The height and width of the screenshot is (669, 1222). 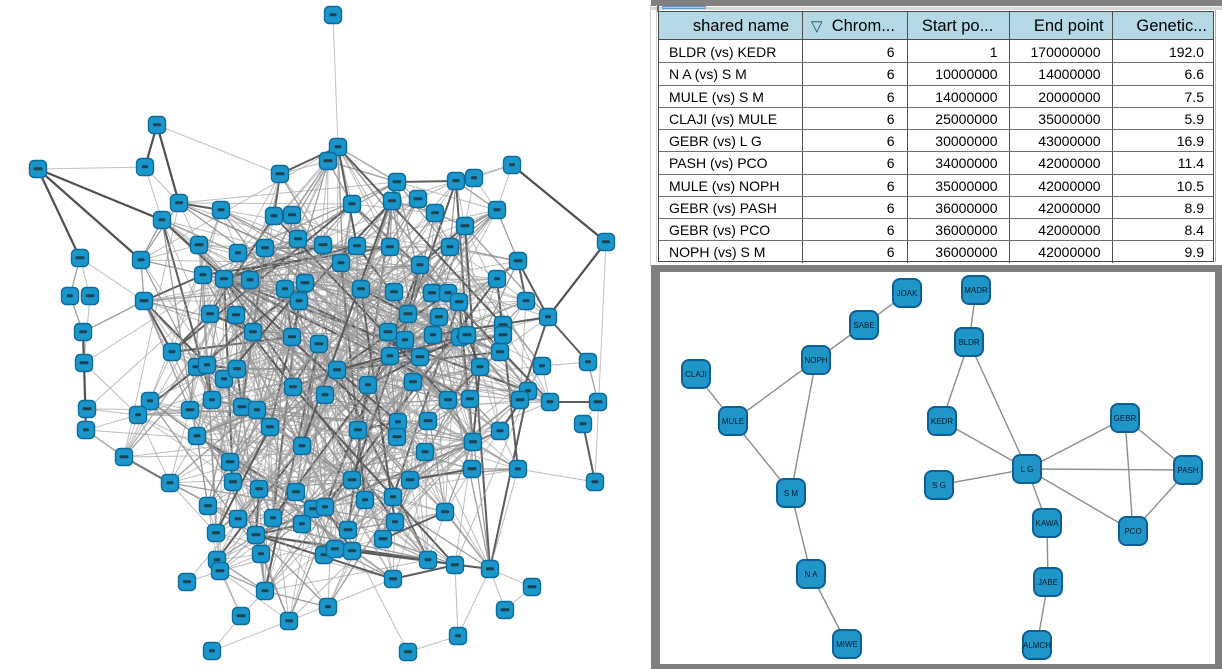 What do you see at coordinates (1027, 469) in the screenshot?
I see `svg-text: L G` at bounding box center [1027, 469].